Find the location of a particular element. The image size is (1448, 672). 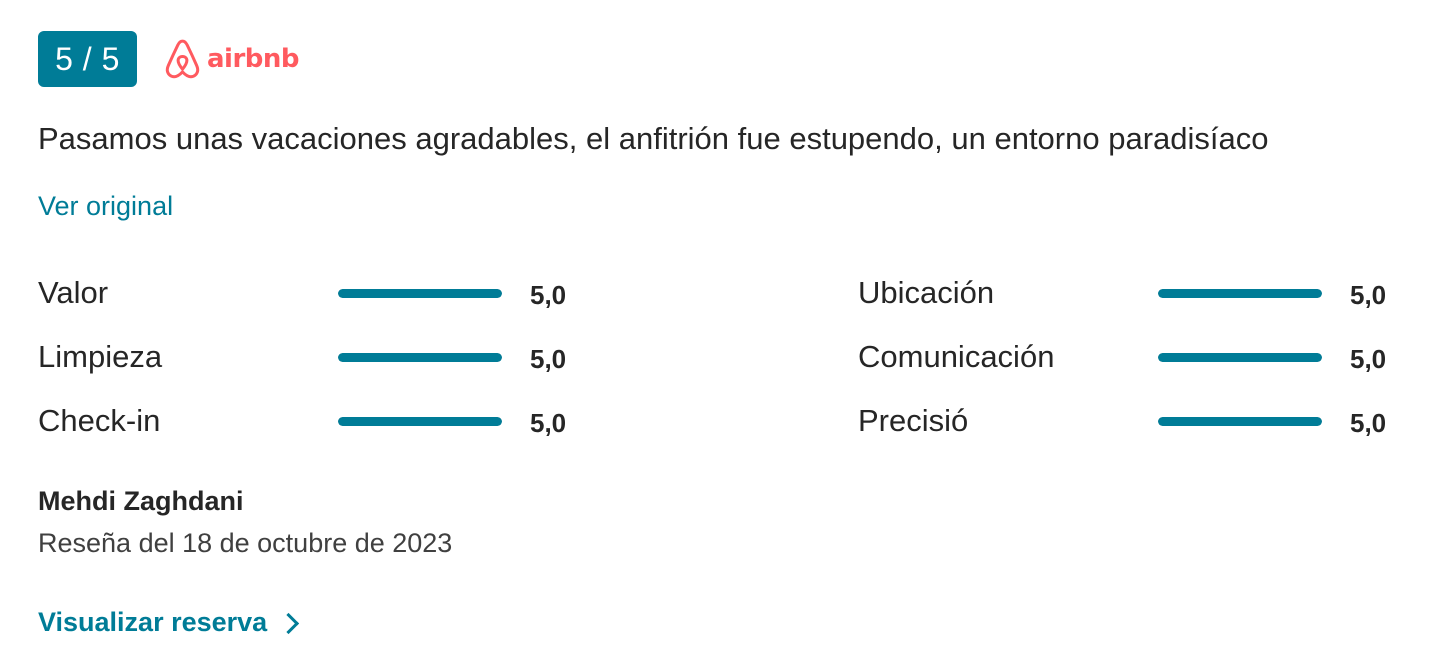

rating-row: Comunicación 5,0 is located at coordinates (1128, 369).